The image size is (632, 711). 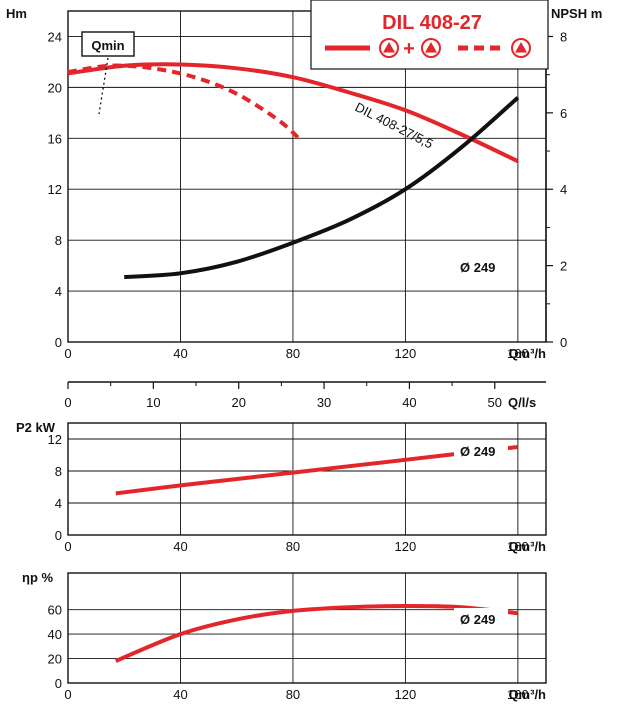 I want to click on qmin-label: Qmin, so click(x=107, y=45).